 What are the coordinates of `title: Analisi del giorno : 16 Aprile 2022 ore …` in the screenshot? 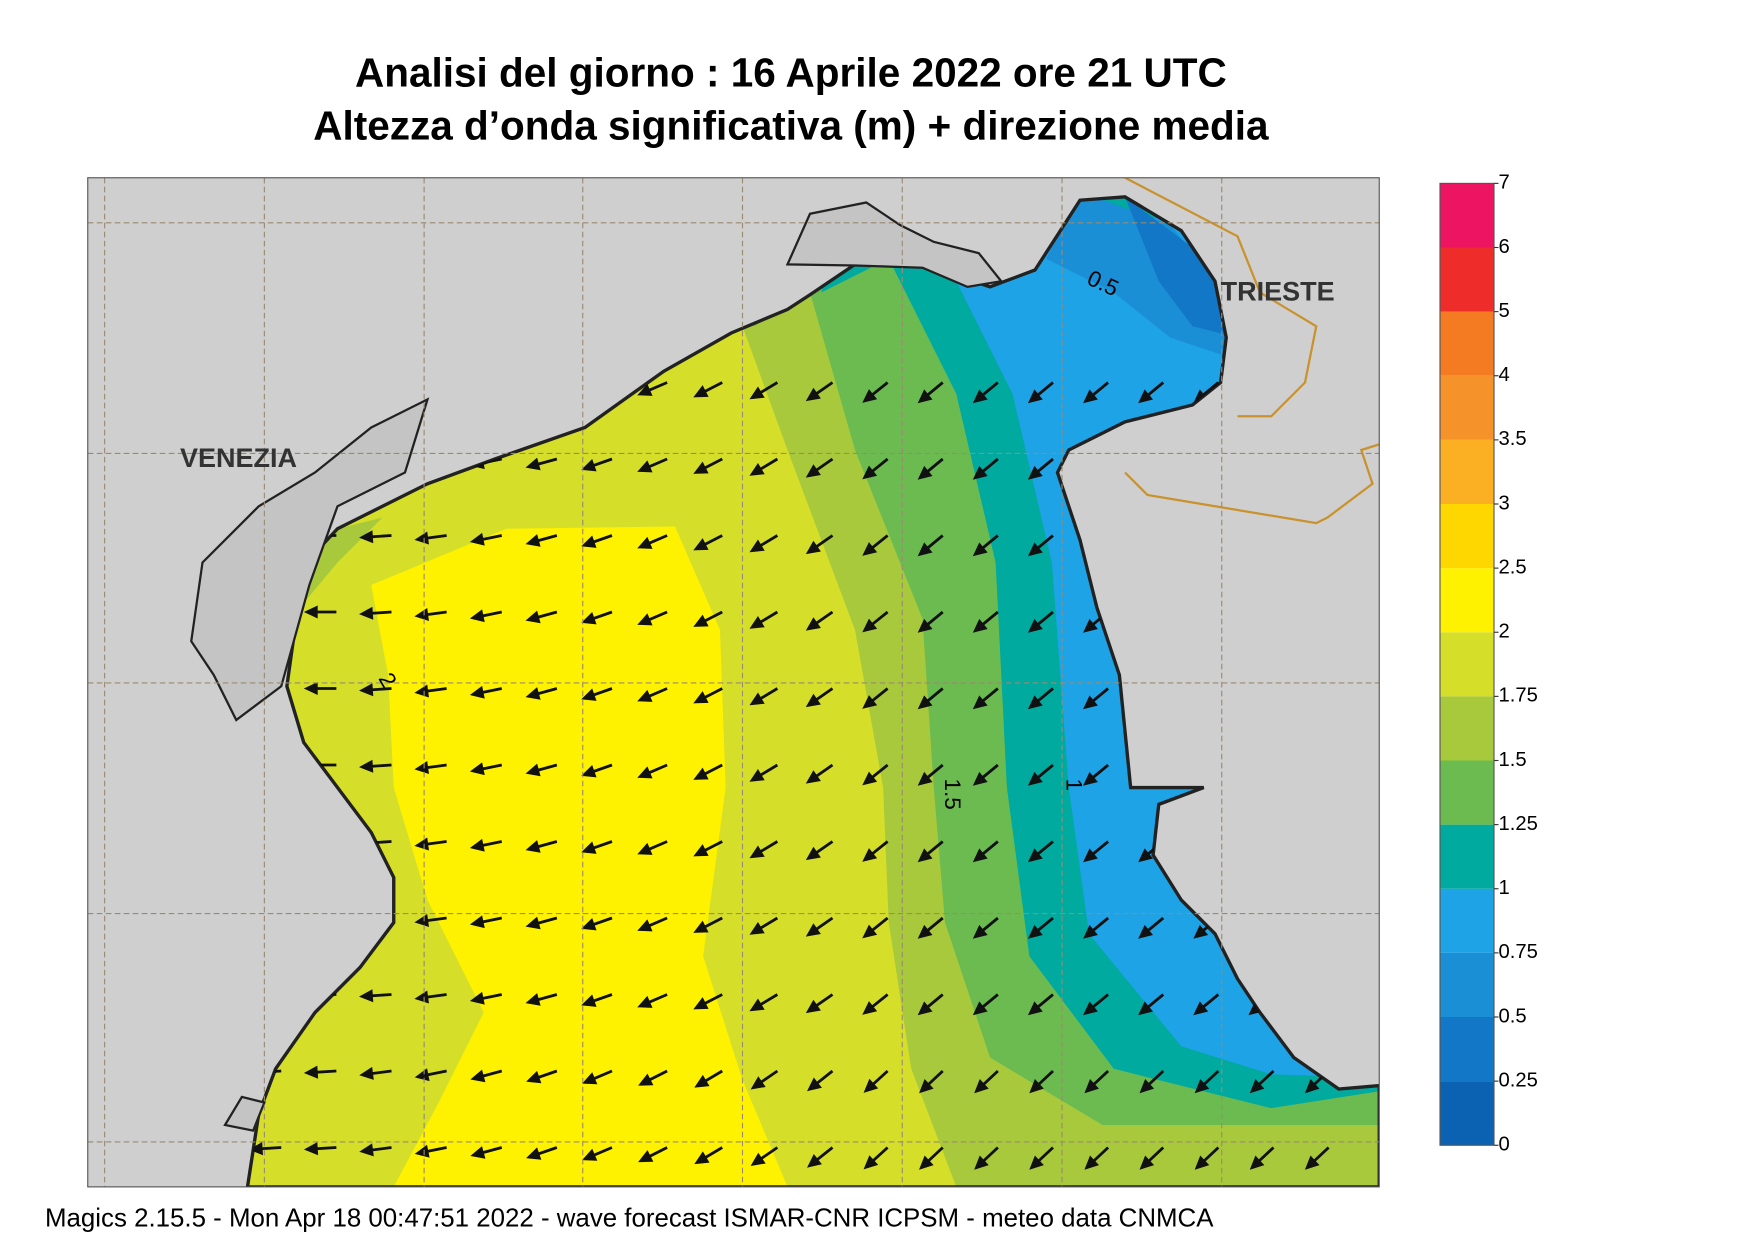 It's located at (791, 73).